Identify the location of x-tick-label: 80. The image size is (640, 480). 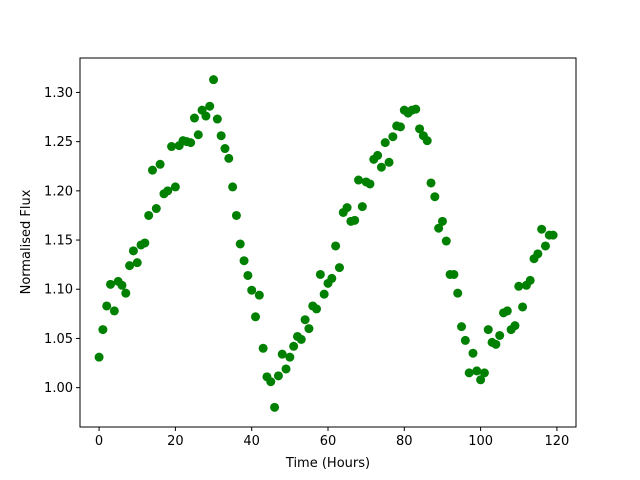
(404, 441).